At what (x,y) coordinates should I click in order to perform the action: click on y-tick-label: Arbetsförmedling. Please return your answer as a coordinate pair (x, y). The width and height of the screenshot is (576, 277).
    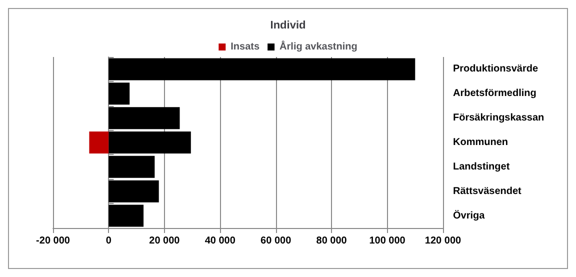
    Looking at the image, I should click on (494, 94).